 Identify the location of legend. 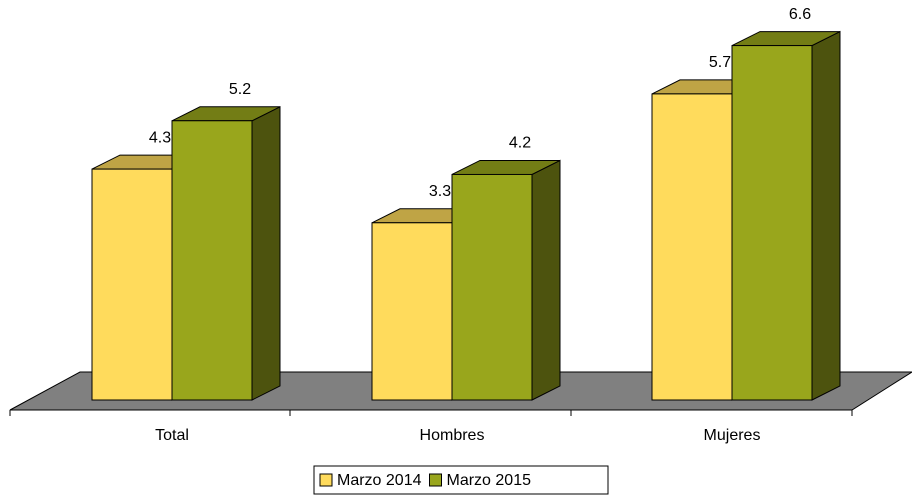
(461, 480).